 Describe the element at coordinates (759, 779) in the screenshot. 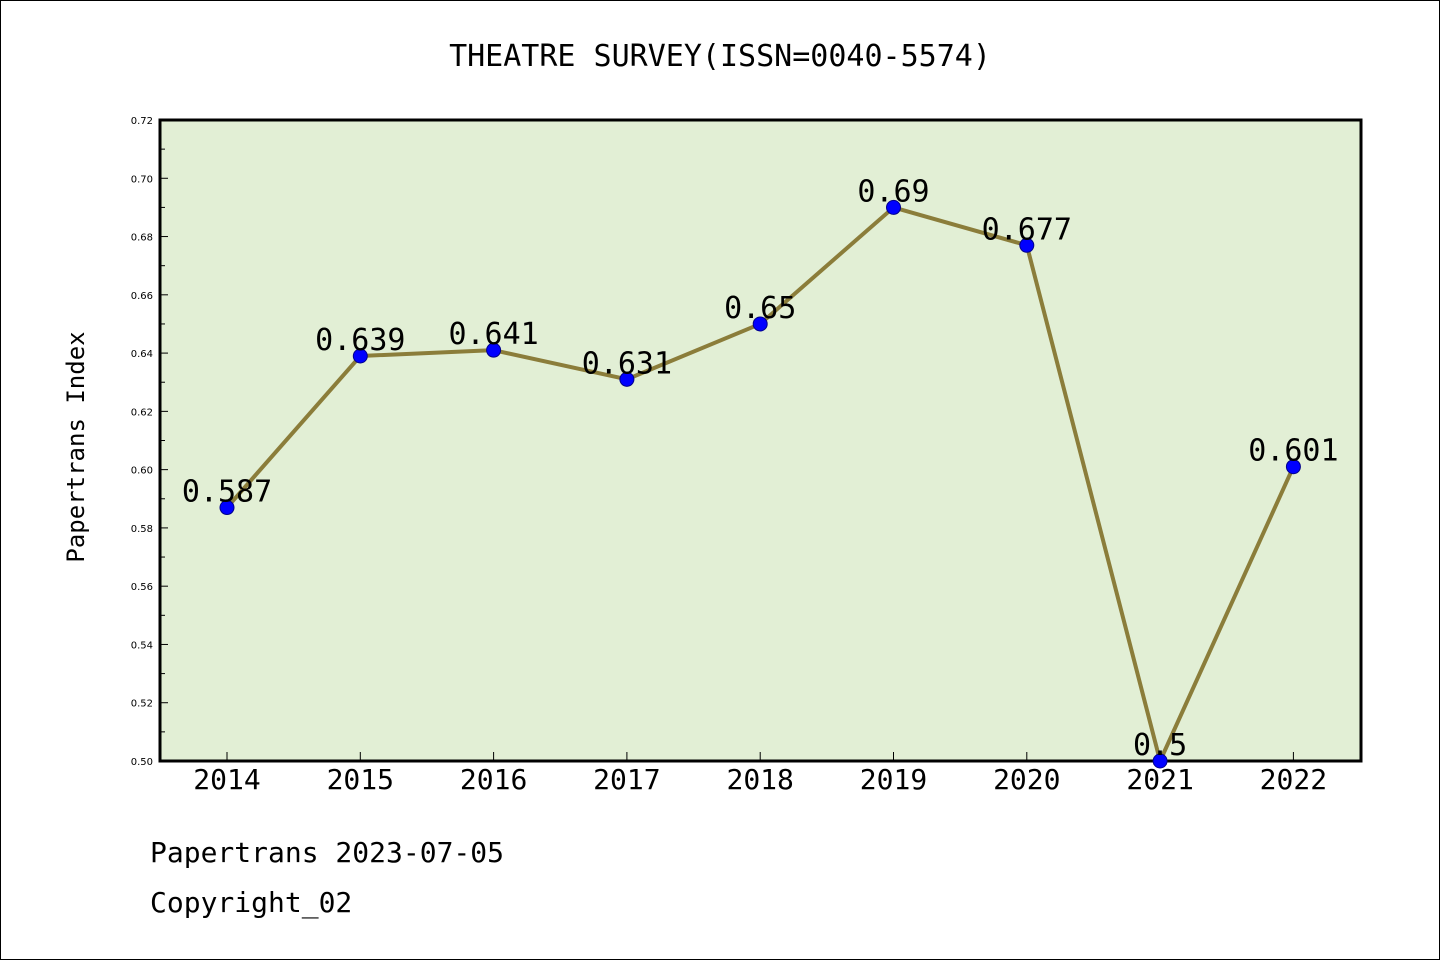

I see `x-tick-label: 2018` at that location.